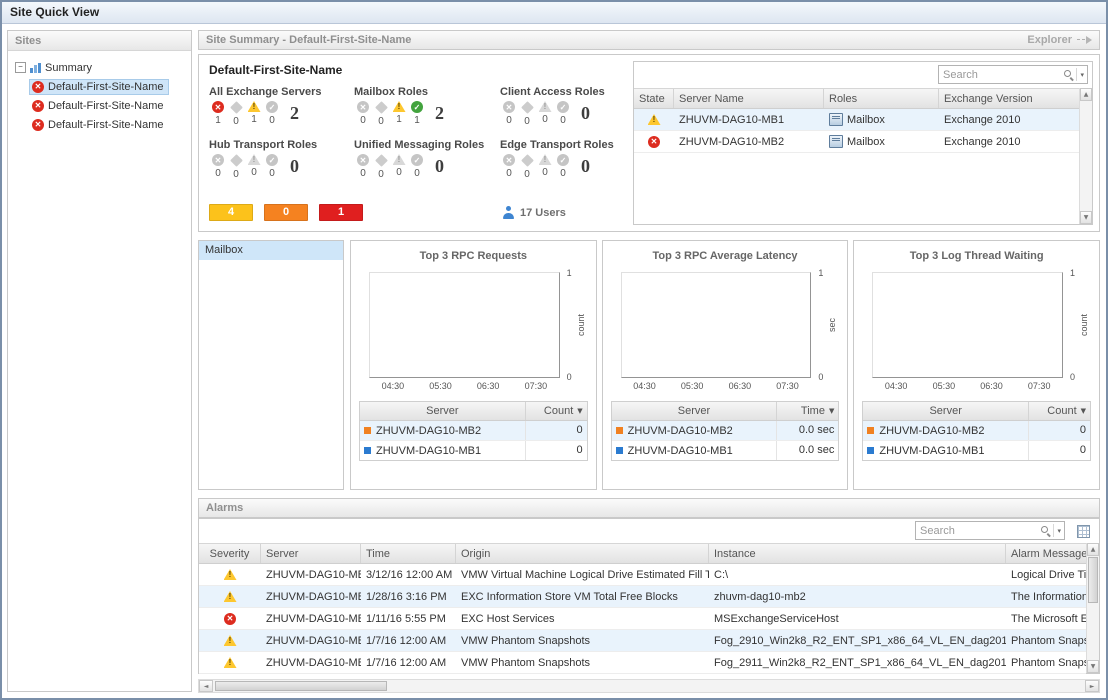 This screenshot has width=1108, height=700. Describe the element at coordinates (725, 450) in the screenshot. I see `table-row: ZHUVM-DAG10-MB1 0.0 sec` at that location.